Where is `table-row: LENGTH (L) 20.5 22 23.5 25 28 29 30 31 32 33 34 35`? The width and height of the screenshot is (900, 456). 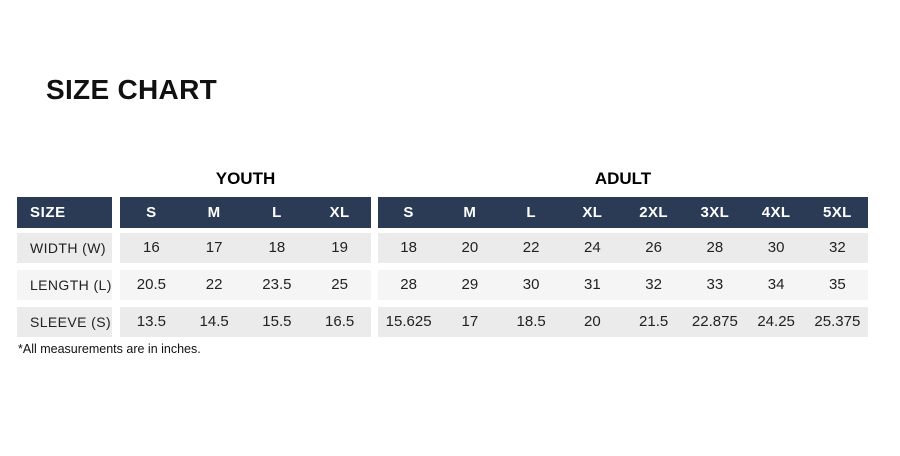
table-row: LENGTH (L) 20.5 22 23.5 25 28 29 30 31 32 33 34 35 is located at coordinates (450, 285).